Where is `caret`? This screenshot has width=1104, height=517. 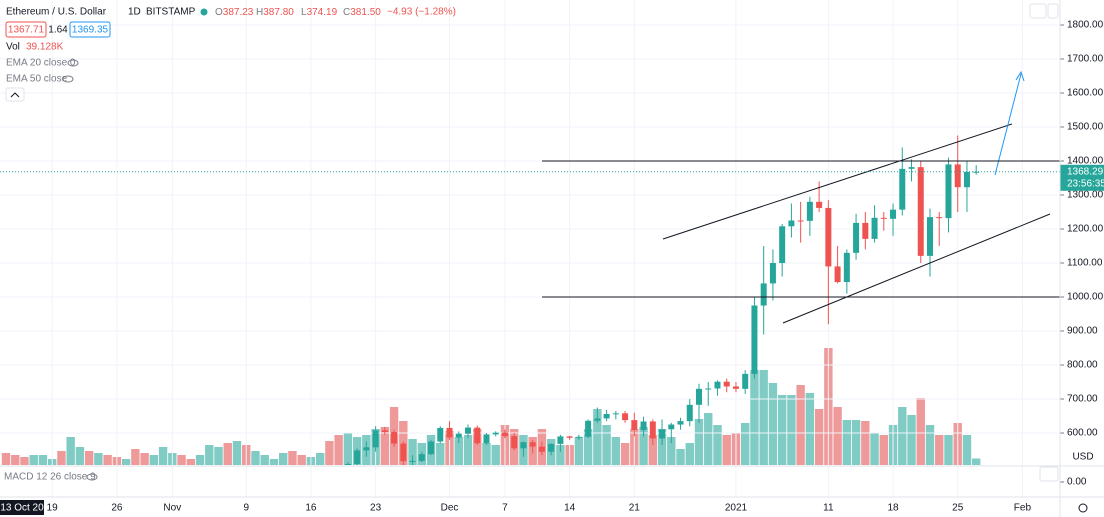 caret is located at coordinates (15, 95).